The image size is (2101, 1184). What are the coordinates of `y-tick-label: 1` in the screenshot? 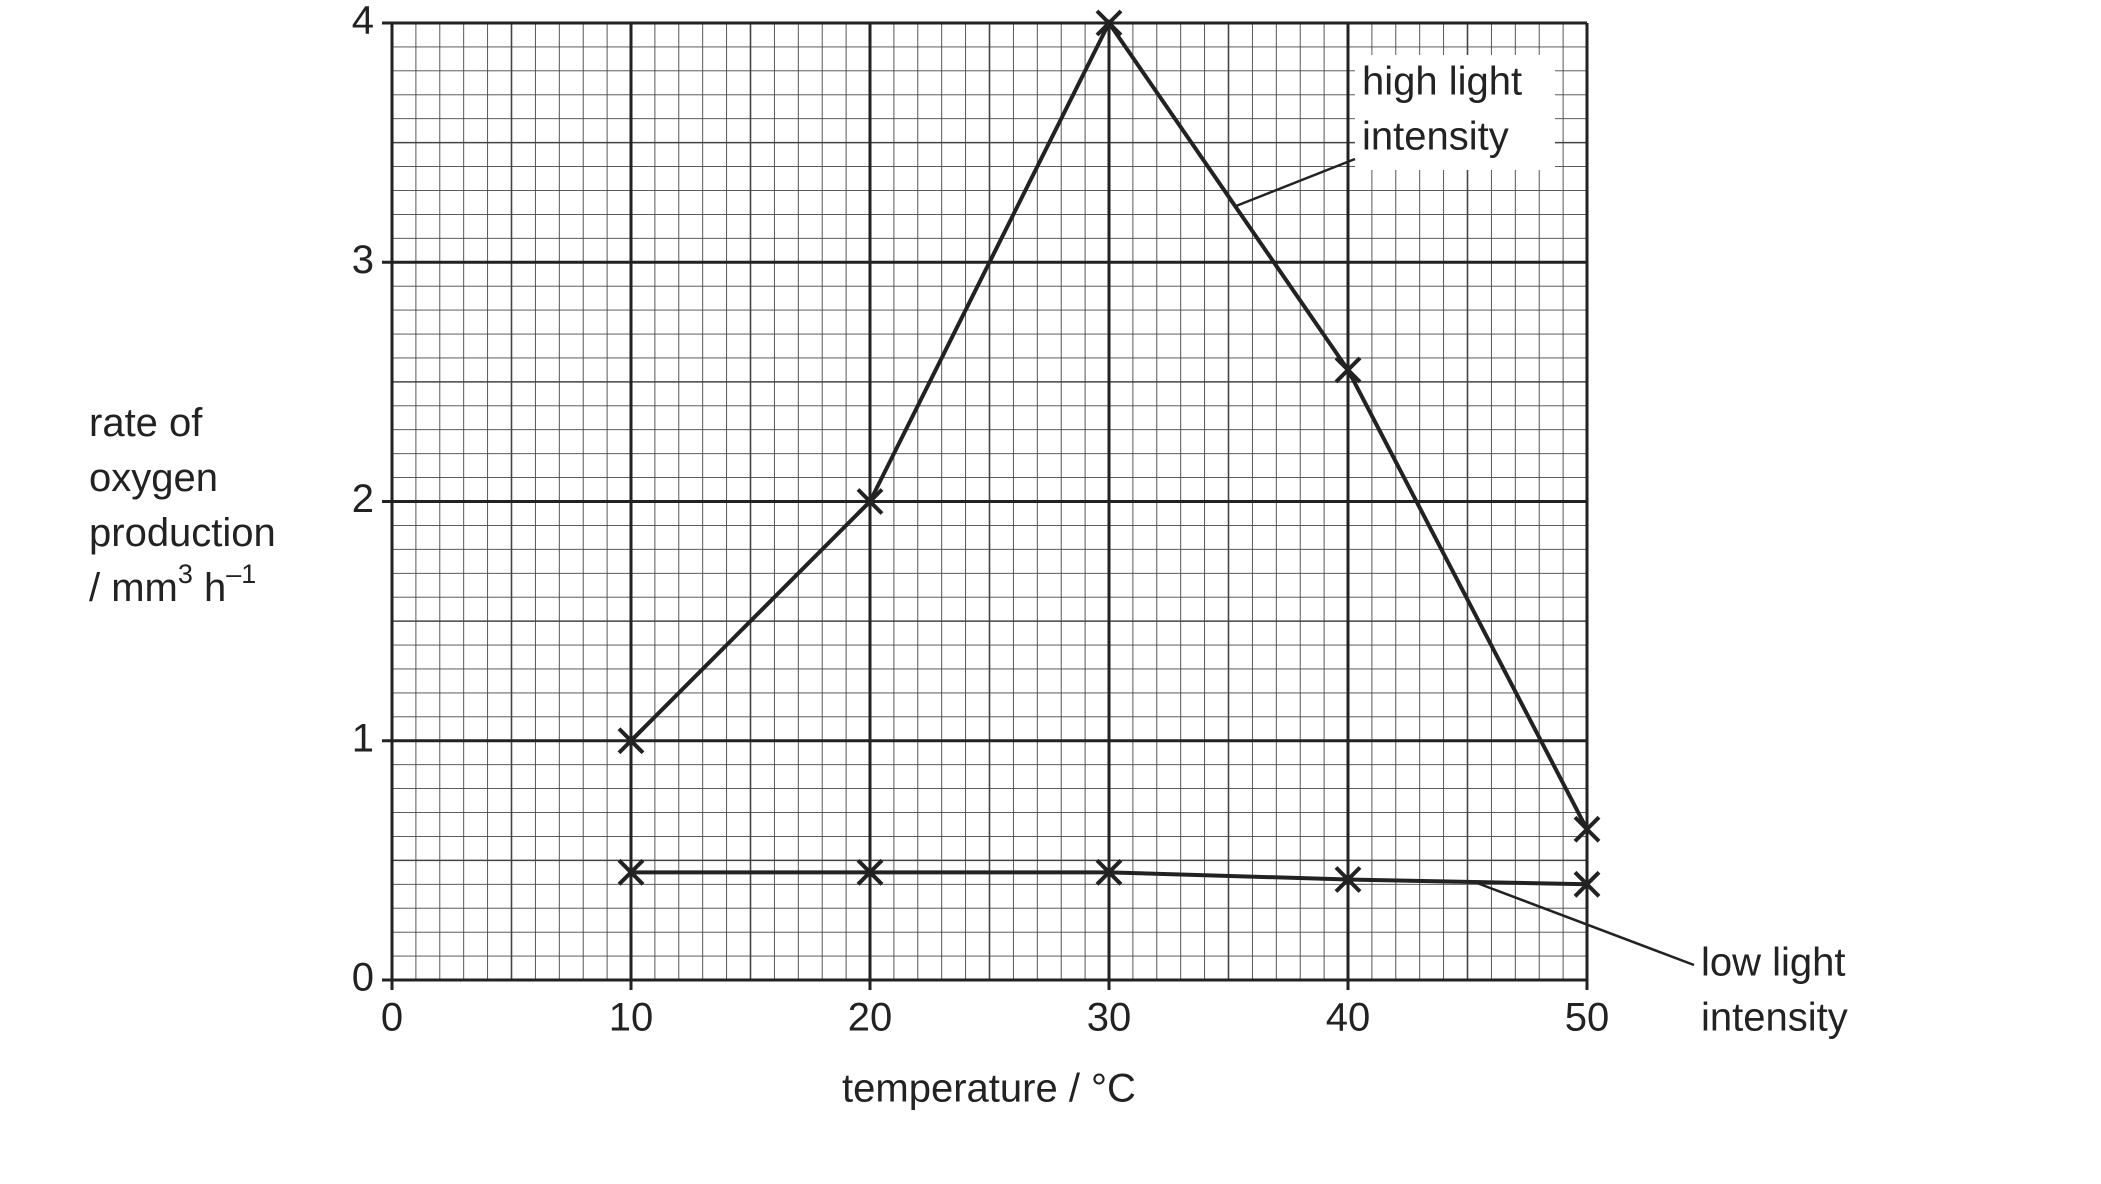 It's located at (363, 738).